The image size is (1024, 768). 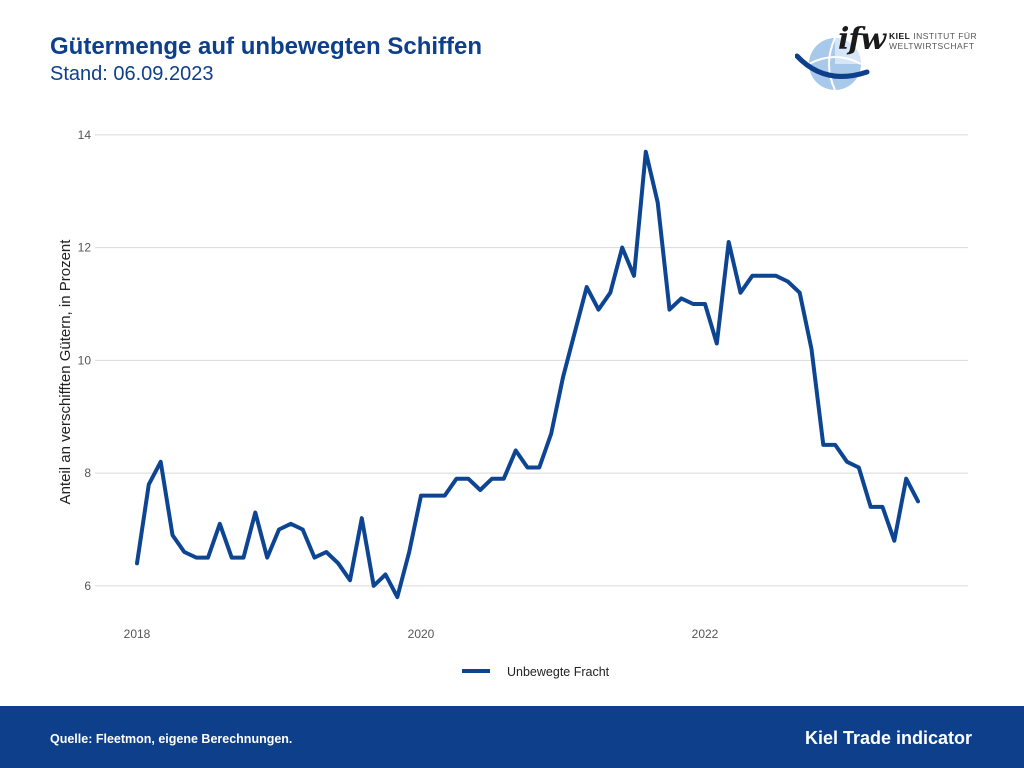 What do you see at coordinates (889, 57) in the screenshot?
I see `ifw-logo: ifw KIEL INSTITUT FÜR WELTWIRTSCHAFT` at bounding box center [889, 57].